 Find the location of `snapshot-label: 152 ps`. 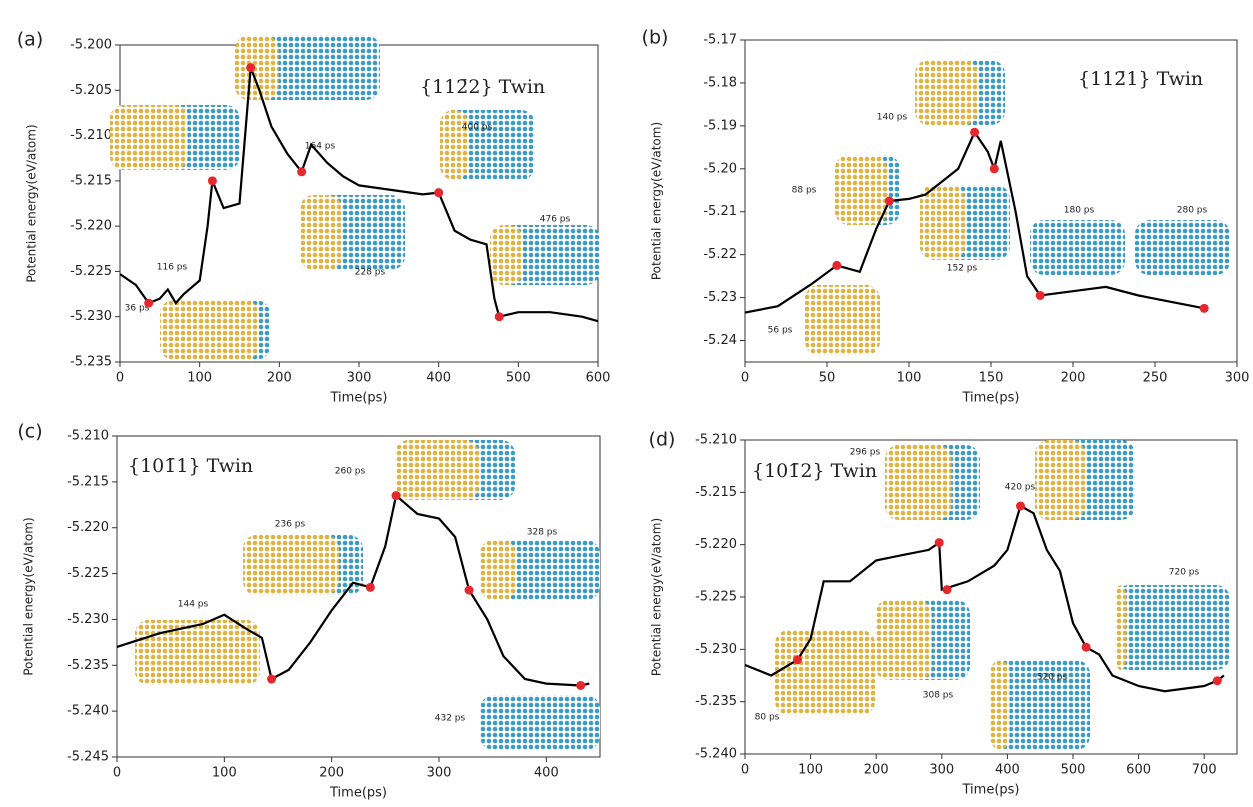

snapshot-label: 152 ps is located at coordinates (962, 269).